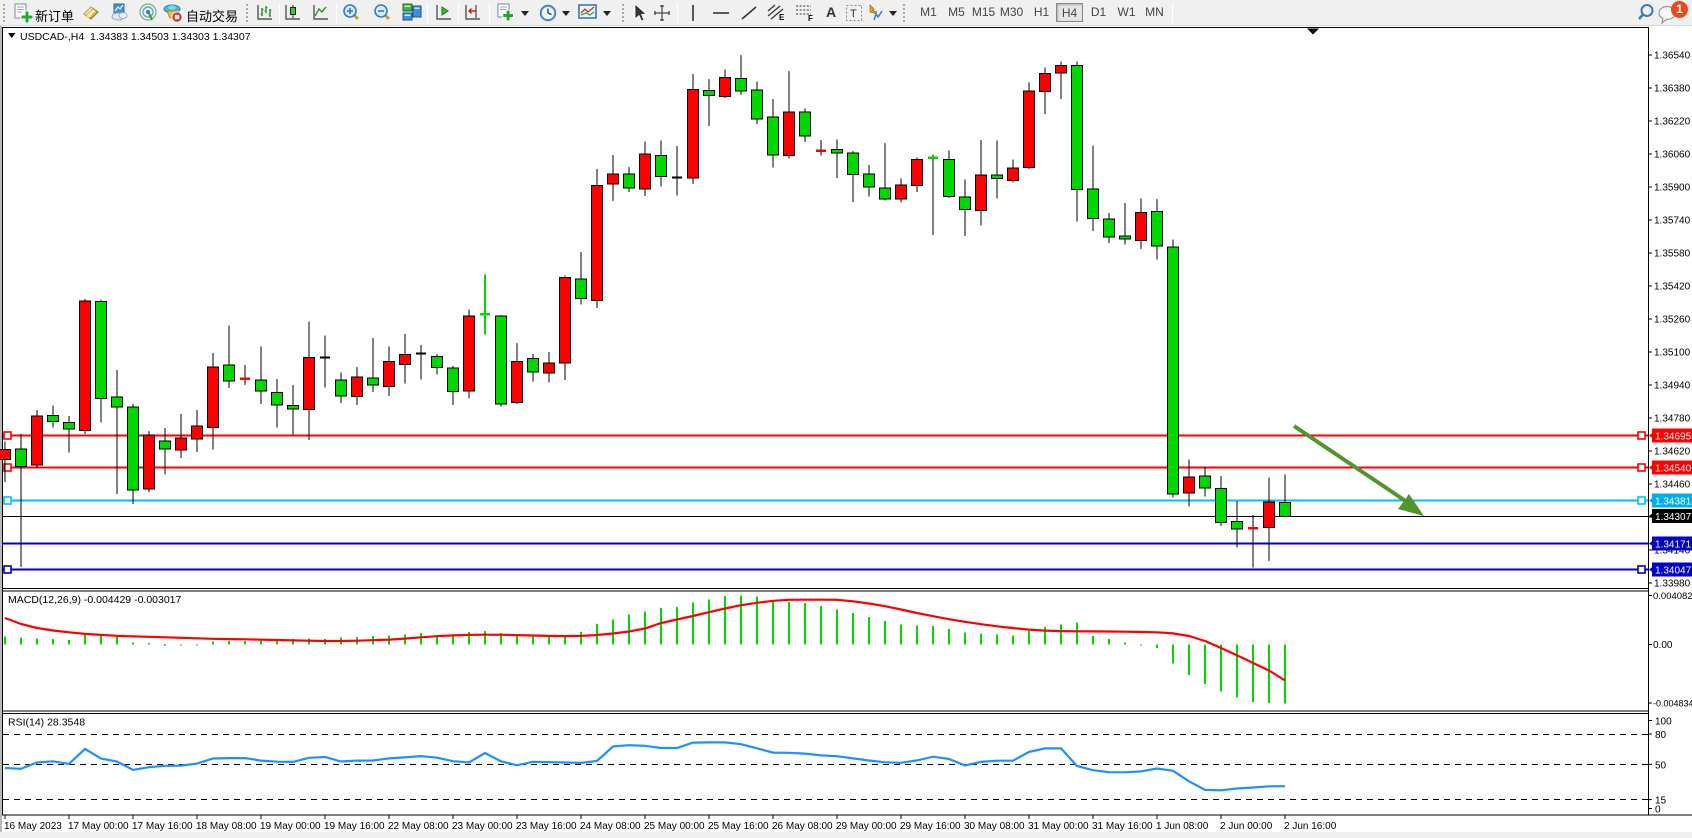 This screenshot has width=1692, height=838. Describe the element at coordinates (1673, 571) in the screenshot. I see `svg-text: 1.34047` at that location.